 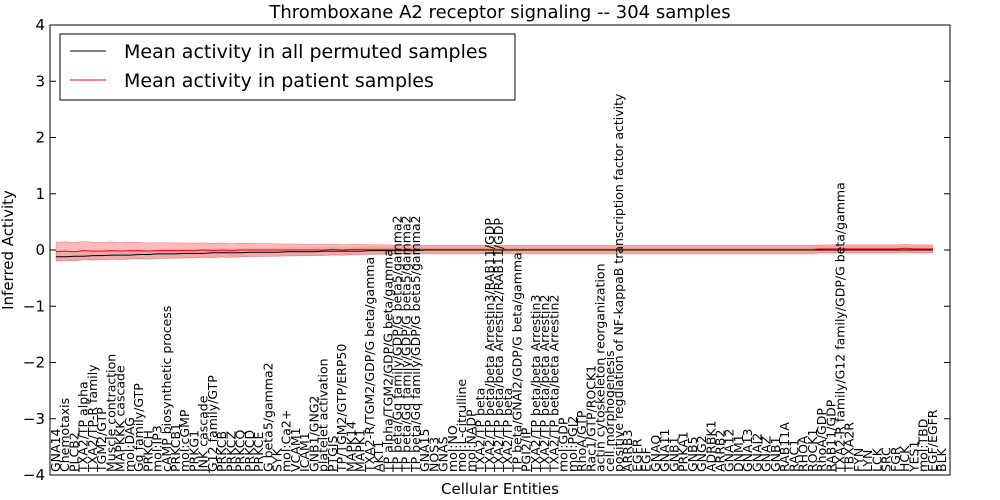 I want to click on x-tick-label: PRKCB1, so click(x=175, y=447).